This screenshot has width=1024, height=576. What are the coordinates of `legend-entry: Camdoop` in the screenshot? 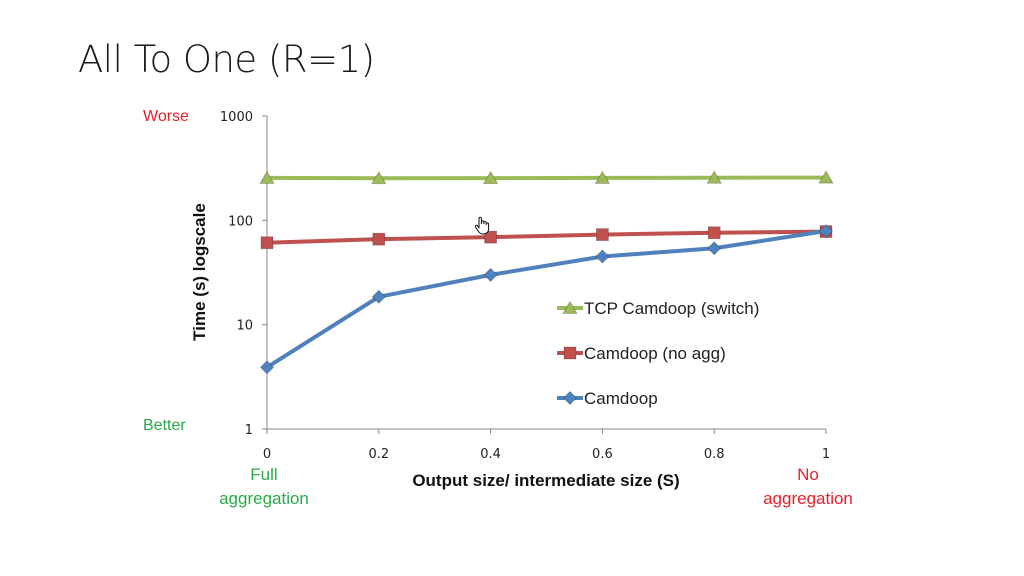 It's located at (607, 398).